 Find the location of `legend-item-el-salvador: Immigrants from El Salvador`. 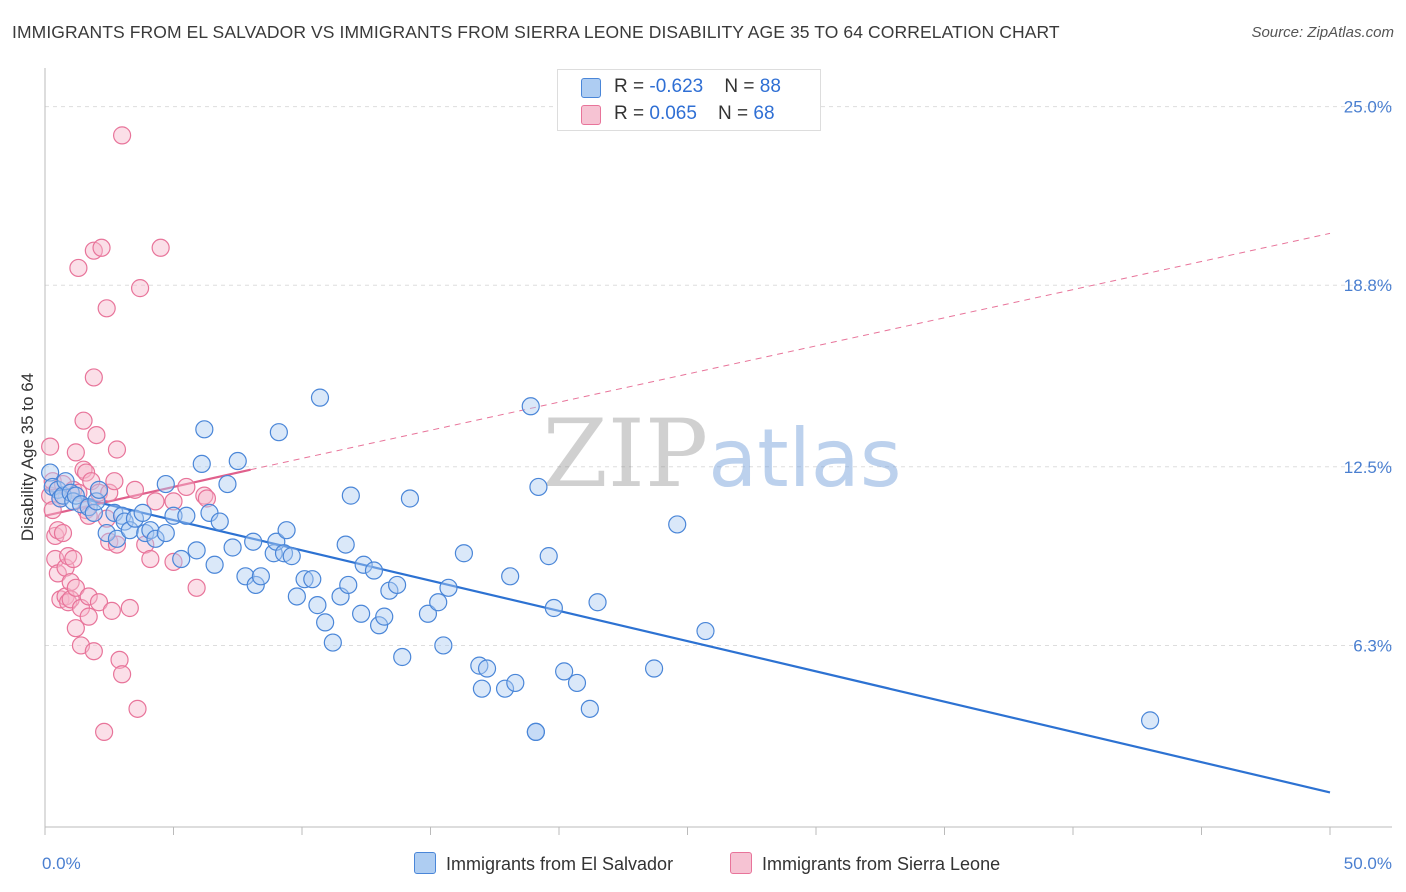

legend-item-el-salvador: Immigrants from El Salvador is located at coordinates (543, 863).